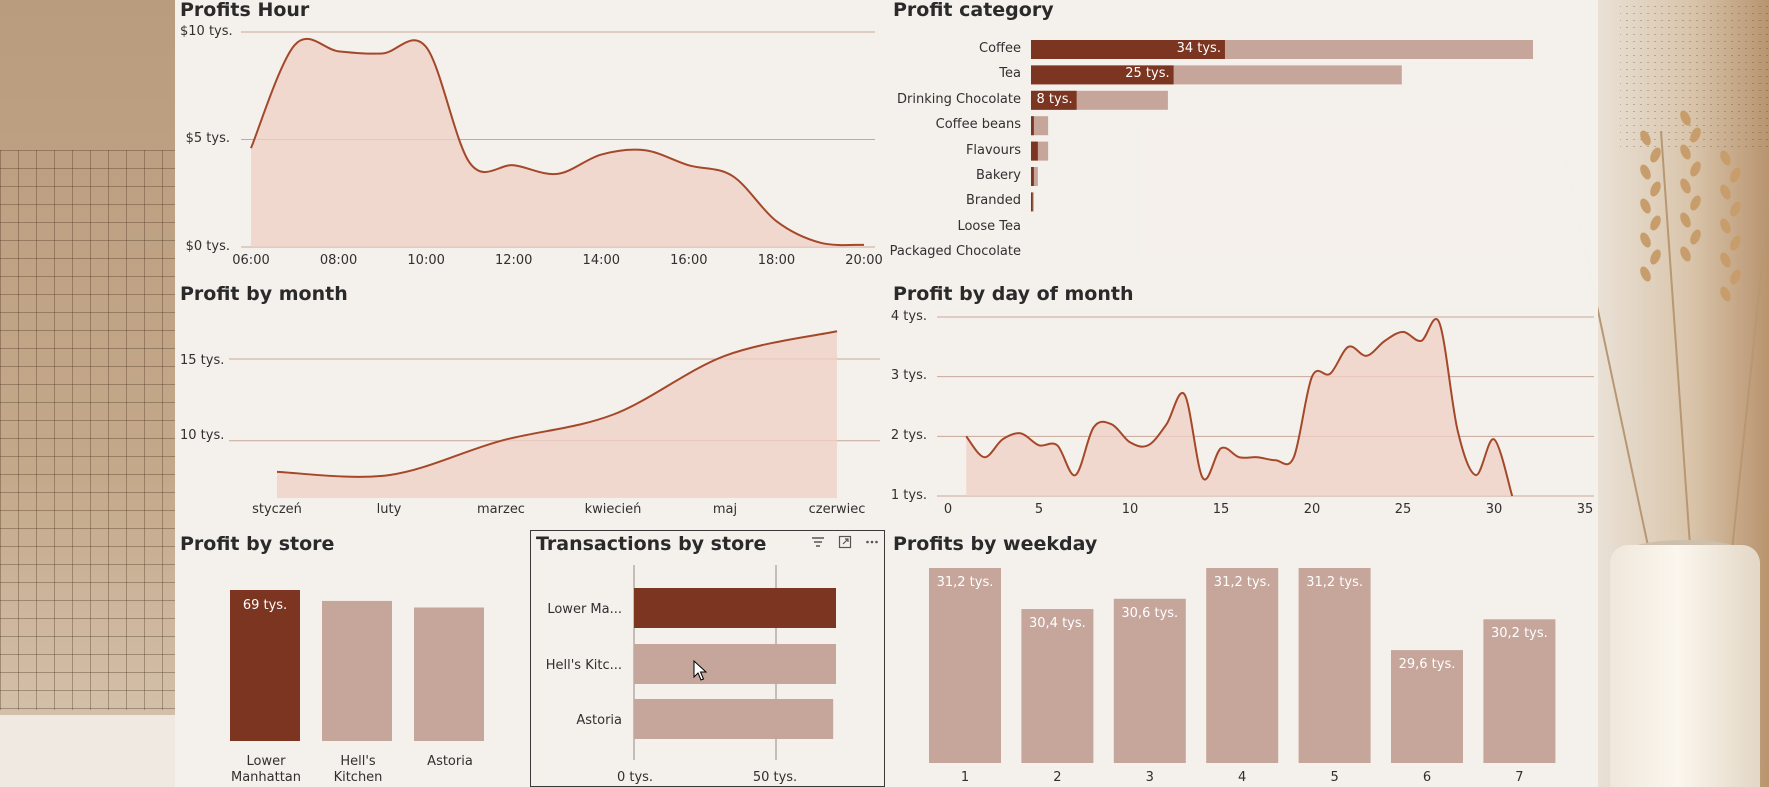 This screenshot has width=1769, height=787. Describe the element at coordinates (513, 260) in the screenshot. I see `profits-hour-xtick: 12:00` at that location.